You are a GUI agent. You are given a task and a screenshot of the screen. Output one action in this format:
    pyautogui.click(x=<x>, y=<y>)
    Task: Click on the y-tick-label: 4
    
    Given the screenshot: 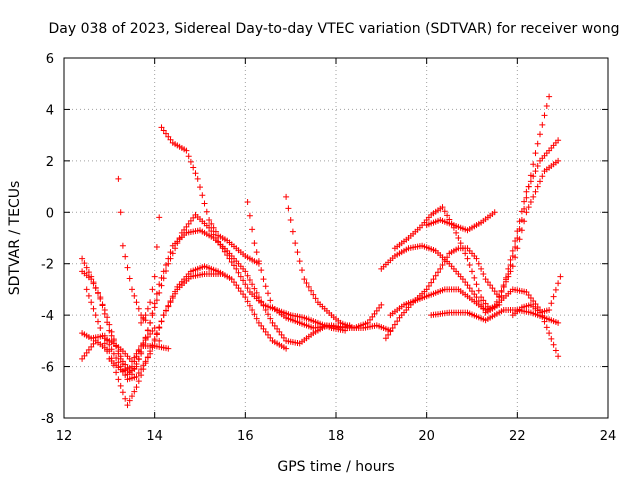 What is the action you would take?
    pyautogui.click(x=50, y=110)
    